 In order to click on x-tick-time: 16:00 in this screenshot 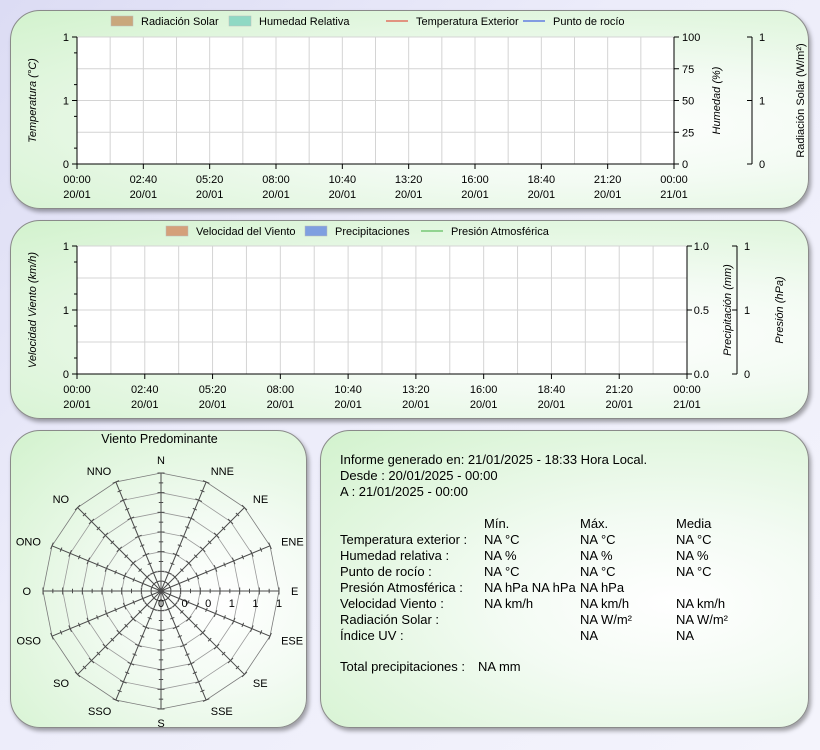, I will do `click(484, 390)`.